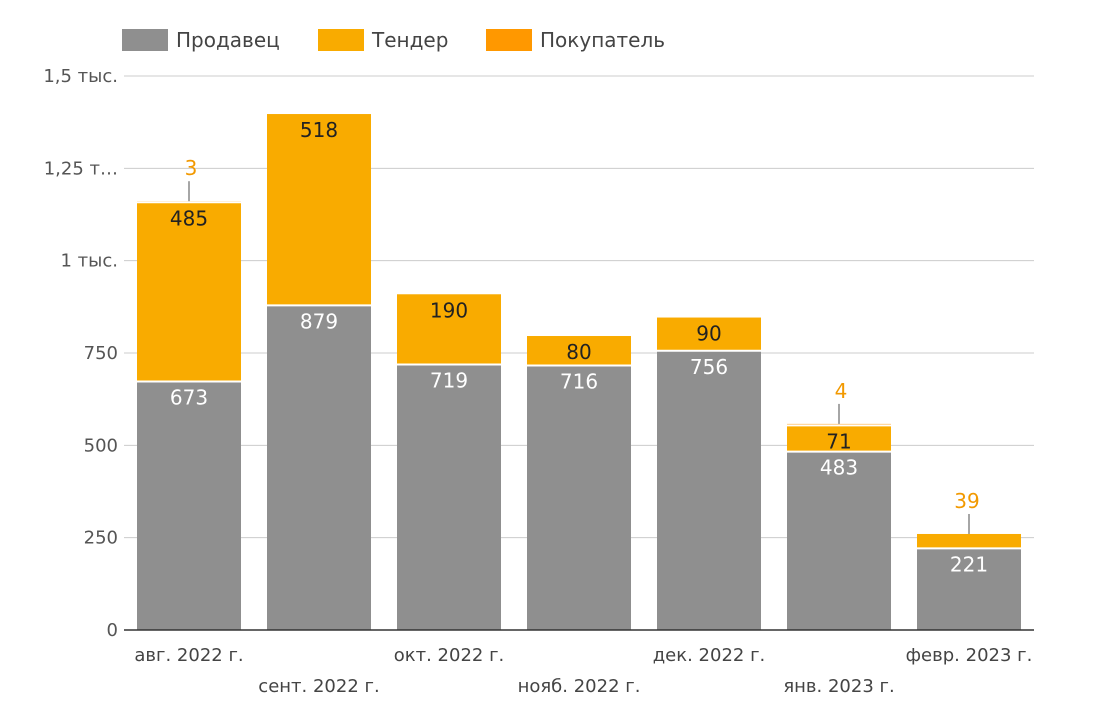 This screenshot has width=1110, height=710. What do you see at coordinates (80, 353) in the screenshot?
I see `y-axis: 0 250 500 750 1 тыс. 1,25 т… 1,5 тыс.` at bounding box center [80, 353].